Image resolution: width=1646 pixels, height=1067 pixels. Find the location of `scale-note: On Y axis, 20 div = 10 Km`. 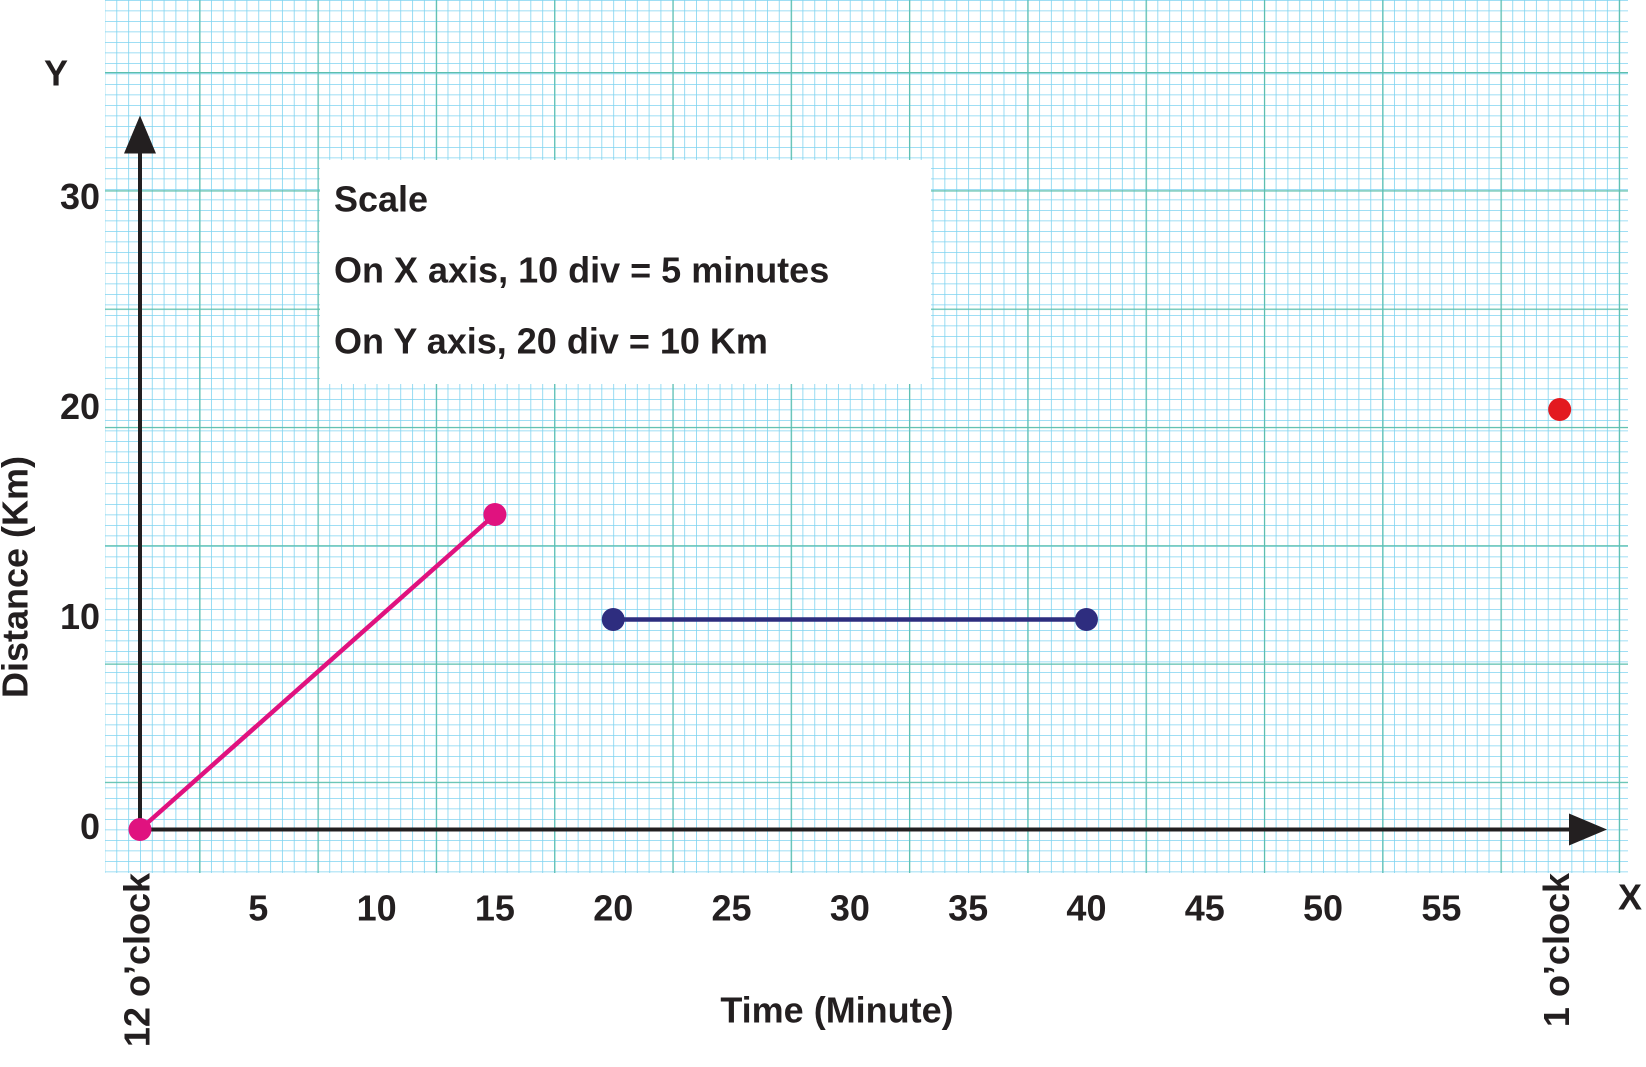

scale-note: On Y axis, 20 div = 10 Km is located at coordinates (551, 341).